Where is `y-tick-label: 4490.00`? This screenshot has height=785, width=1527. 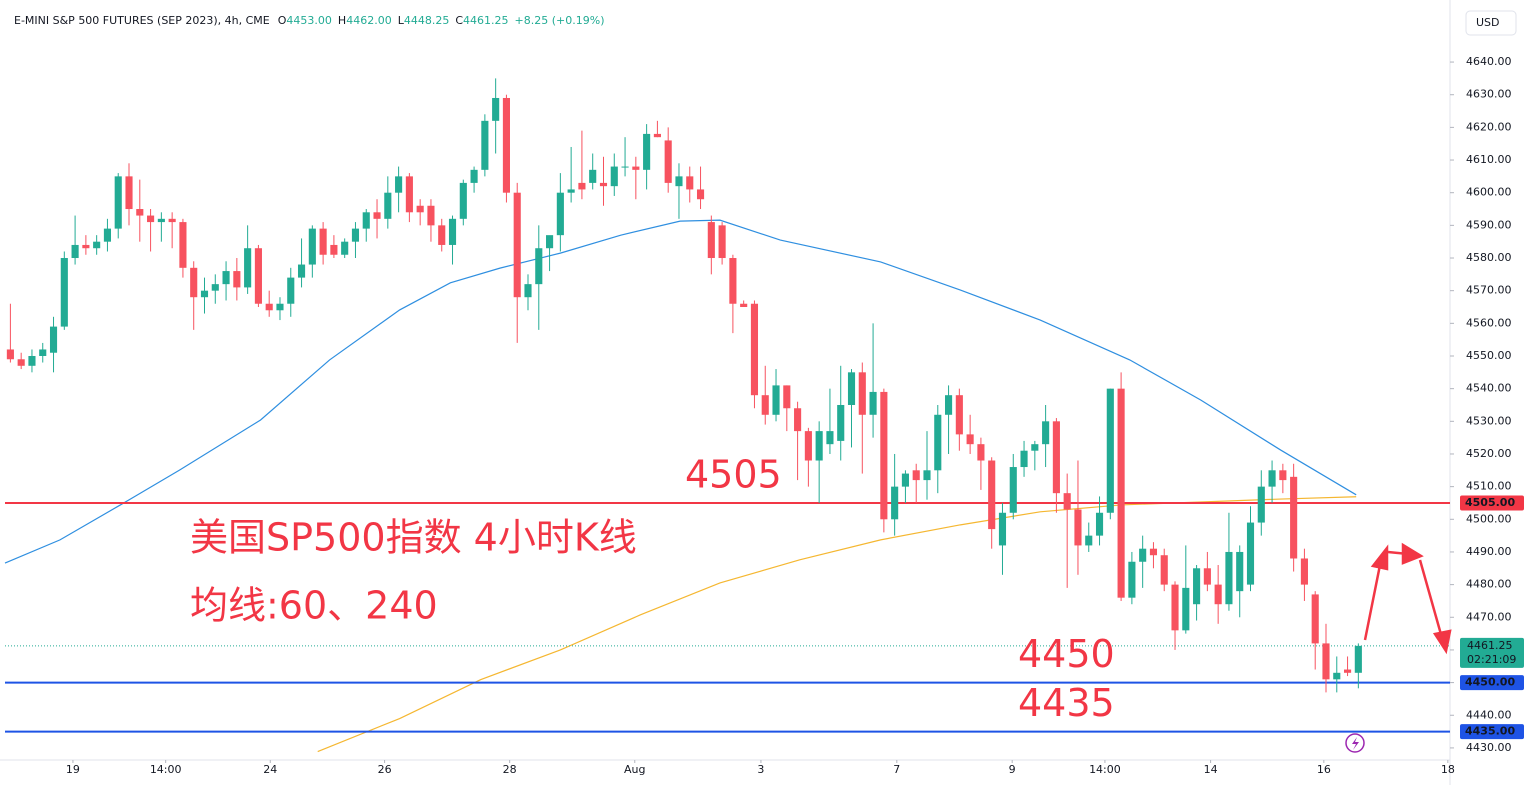
y-tick-label: 4490.00 is located at coordinates (1489, 551).